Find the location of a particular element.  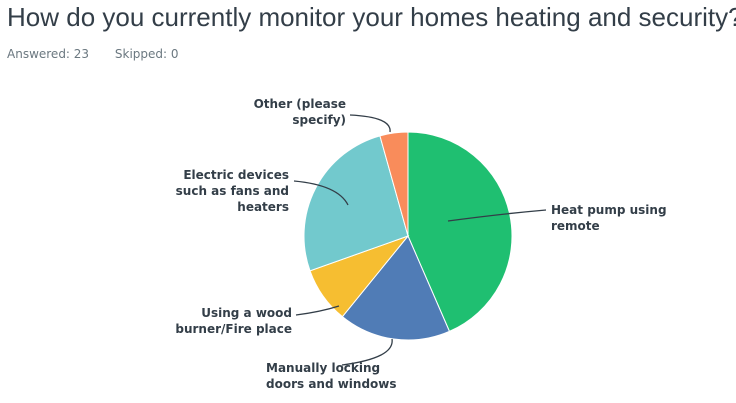

pie-slices is located at coordinates (408, 236).